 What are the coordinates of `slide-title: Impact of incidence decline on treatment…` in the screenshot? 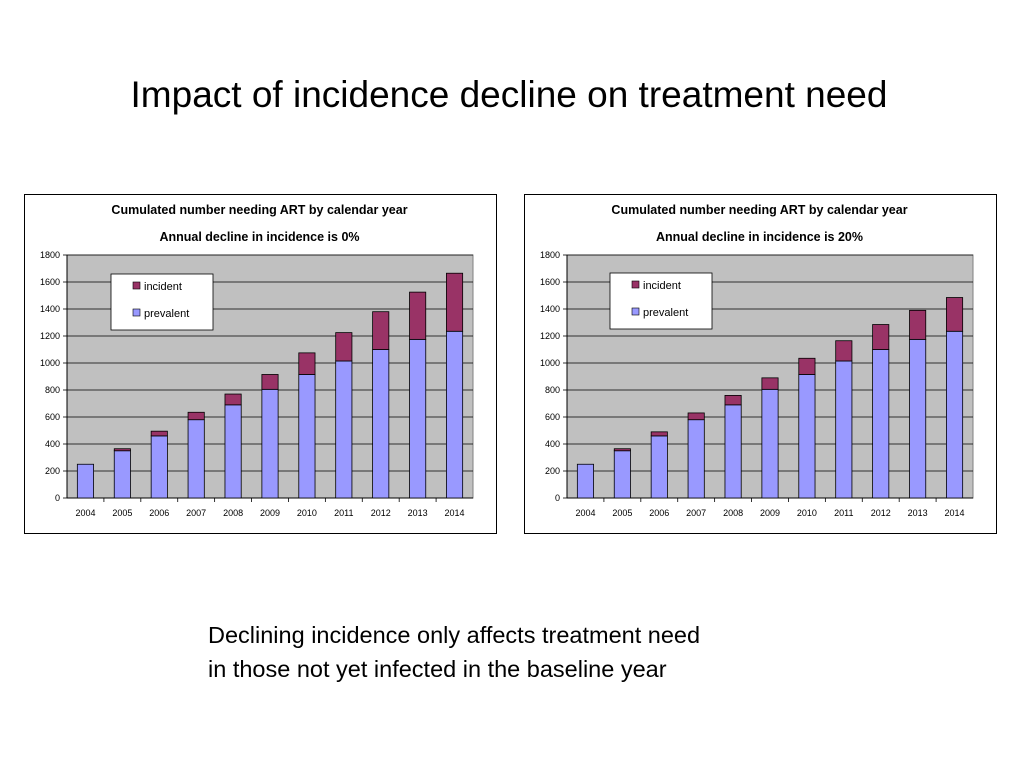 It's located at (509, 94).